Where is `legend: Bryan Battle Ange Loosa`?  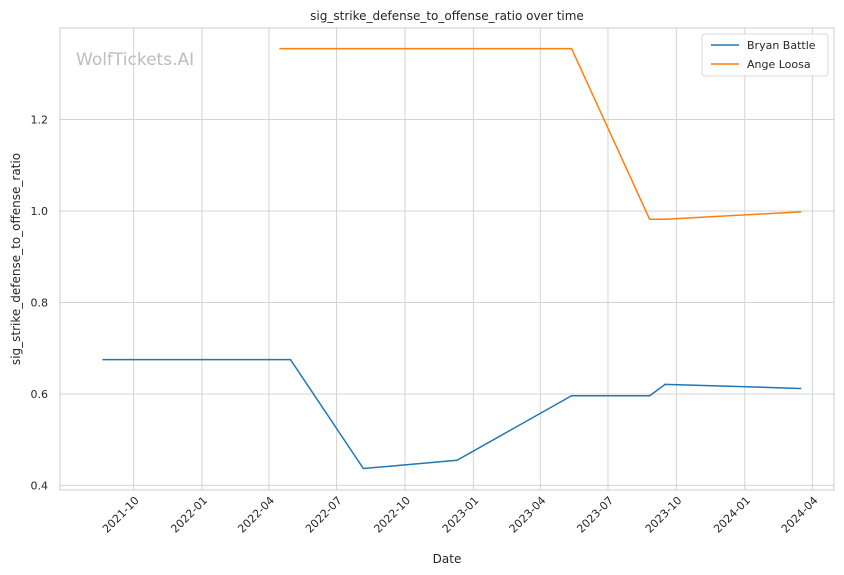
legend: Bryan Battle Ange Loosa is located at coordinates (765, 55).